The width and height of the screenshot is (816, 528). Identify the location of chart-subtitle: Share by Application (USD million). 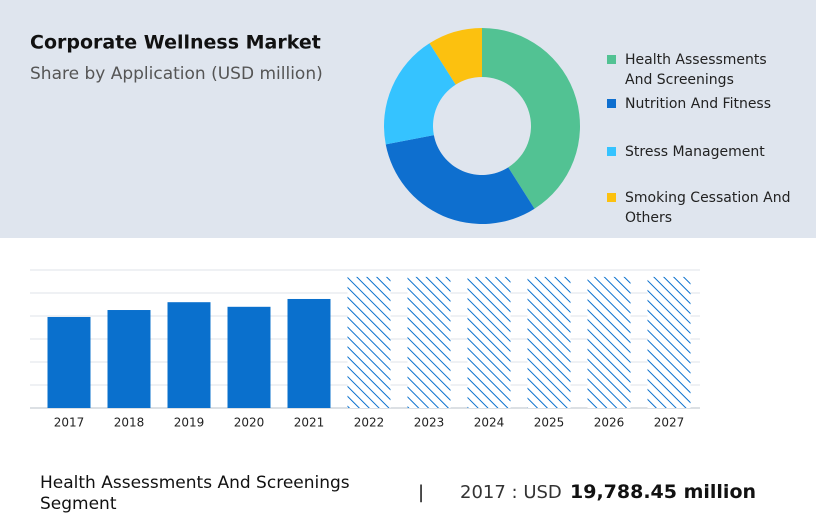
(176, 74).